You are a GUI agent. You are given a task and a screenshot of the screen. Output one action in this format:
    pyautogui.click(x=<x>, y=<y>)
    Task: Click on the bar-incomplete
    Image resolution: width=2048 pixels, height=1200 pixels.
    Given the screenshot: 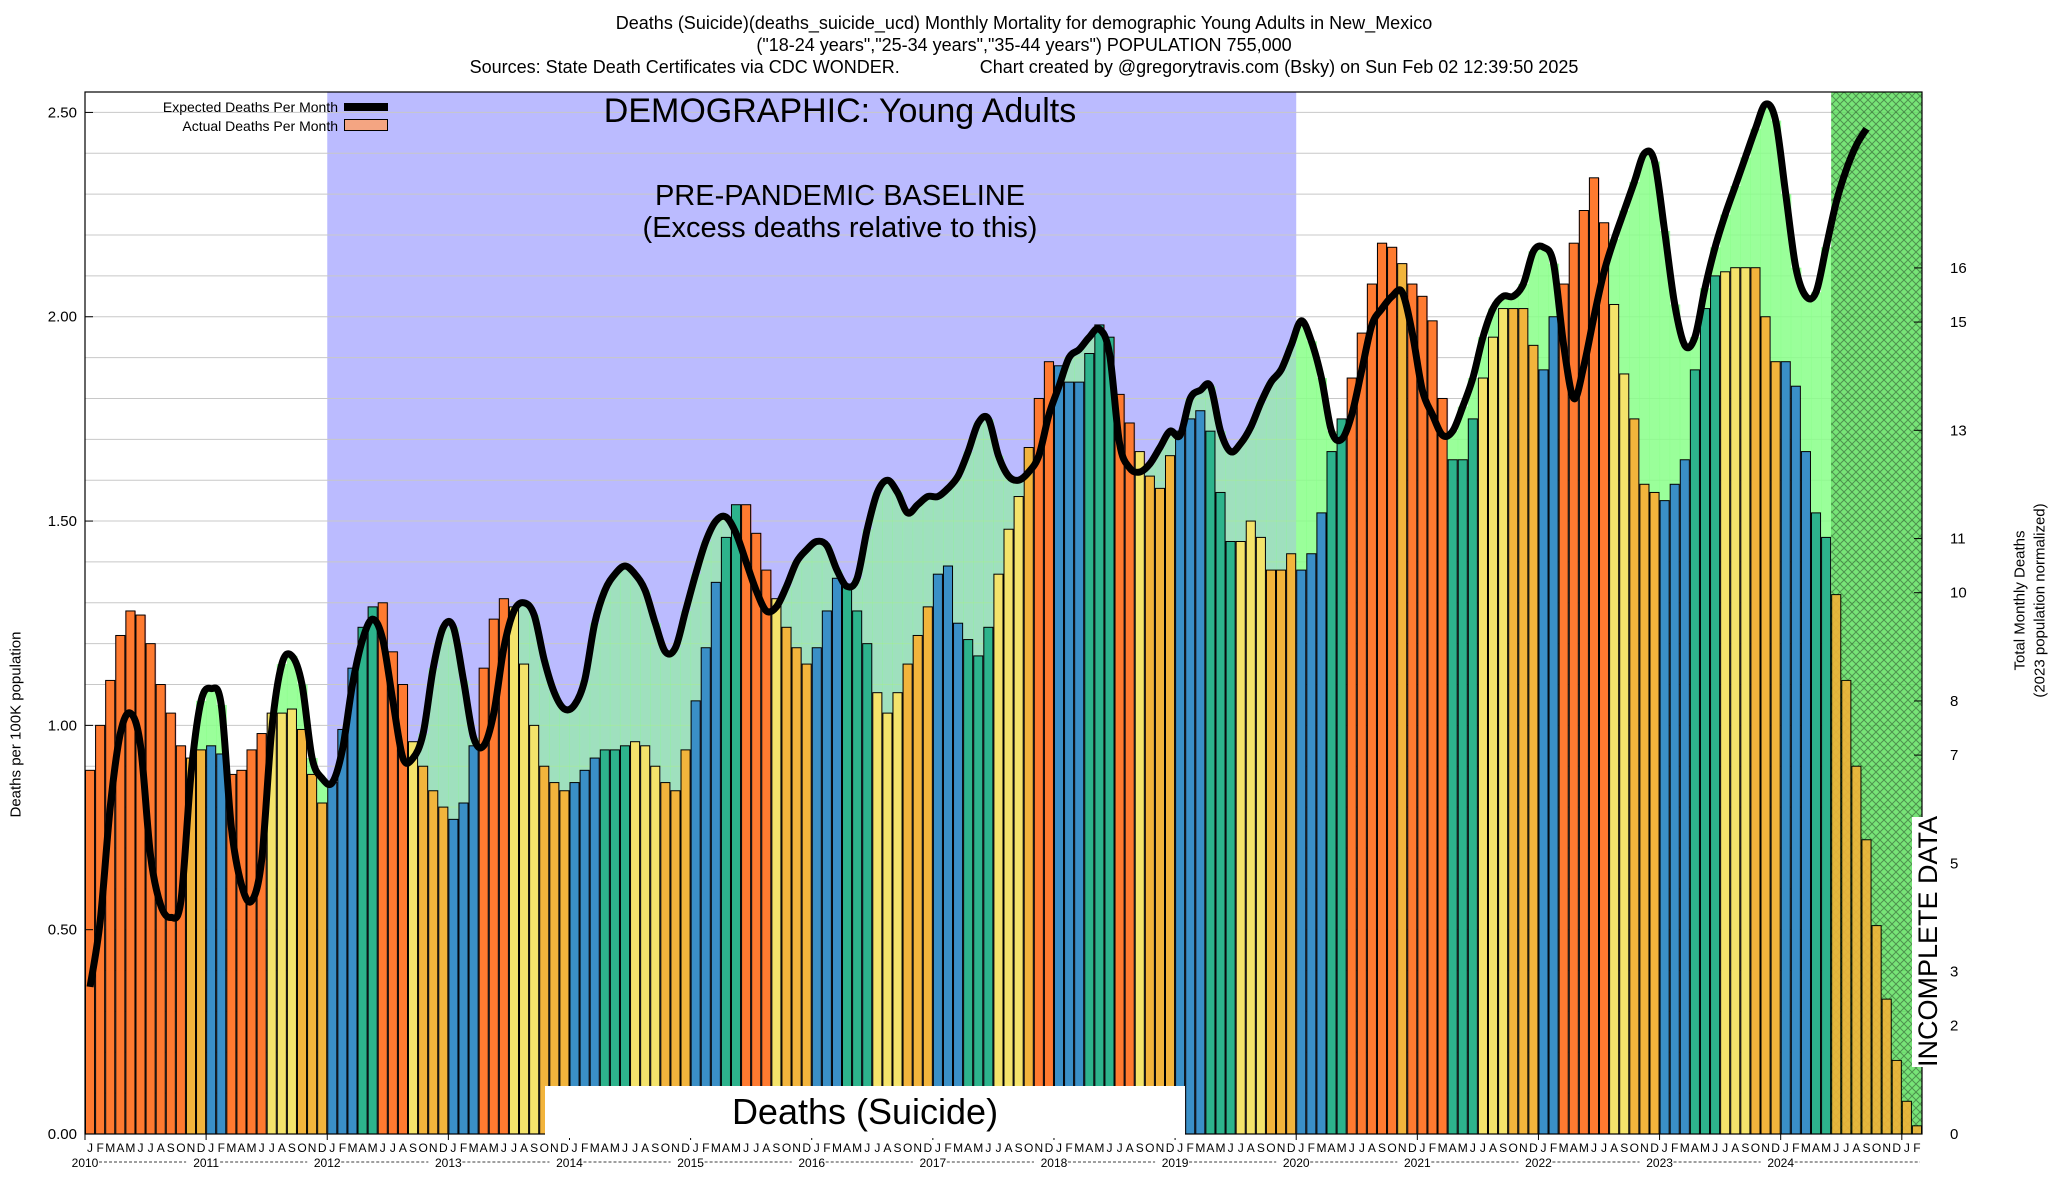 What is the action you would take?
    pyautogui.click(x=1836, y=864)
    